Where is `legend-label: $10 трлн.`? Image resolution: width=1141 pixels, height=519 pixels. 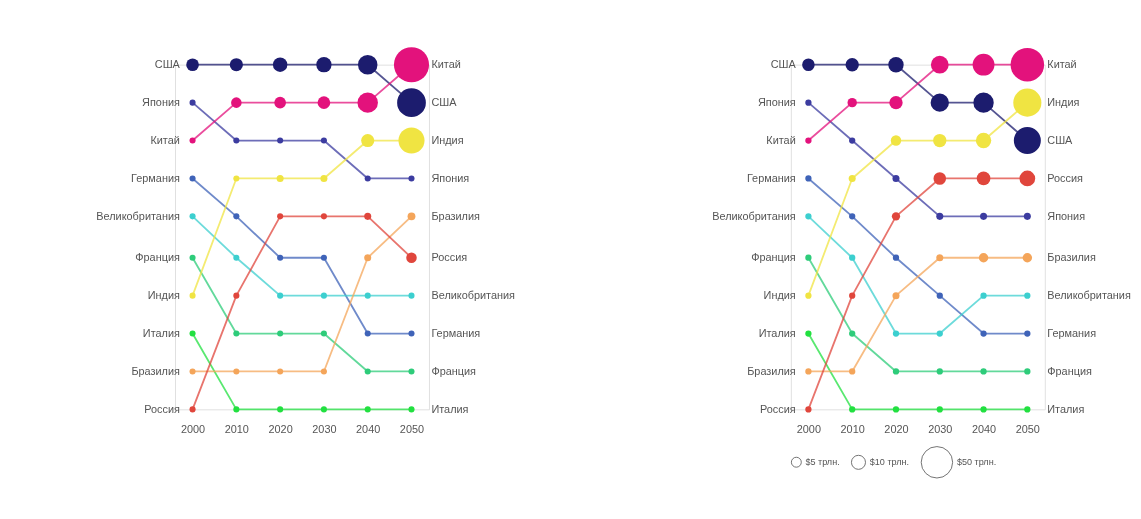
legend-label: $10 трлн. is located at coordinates (889, 462).